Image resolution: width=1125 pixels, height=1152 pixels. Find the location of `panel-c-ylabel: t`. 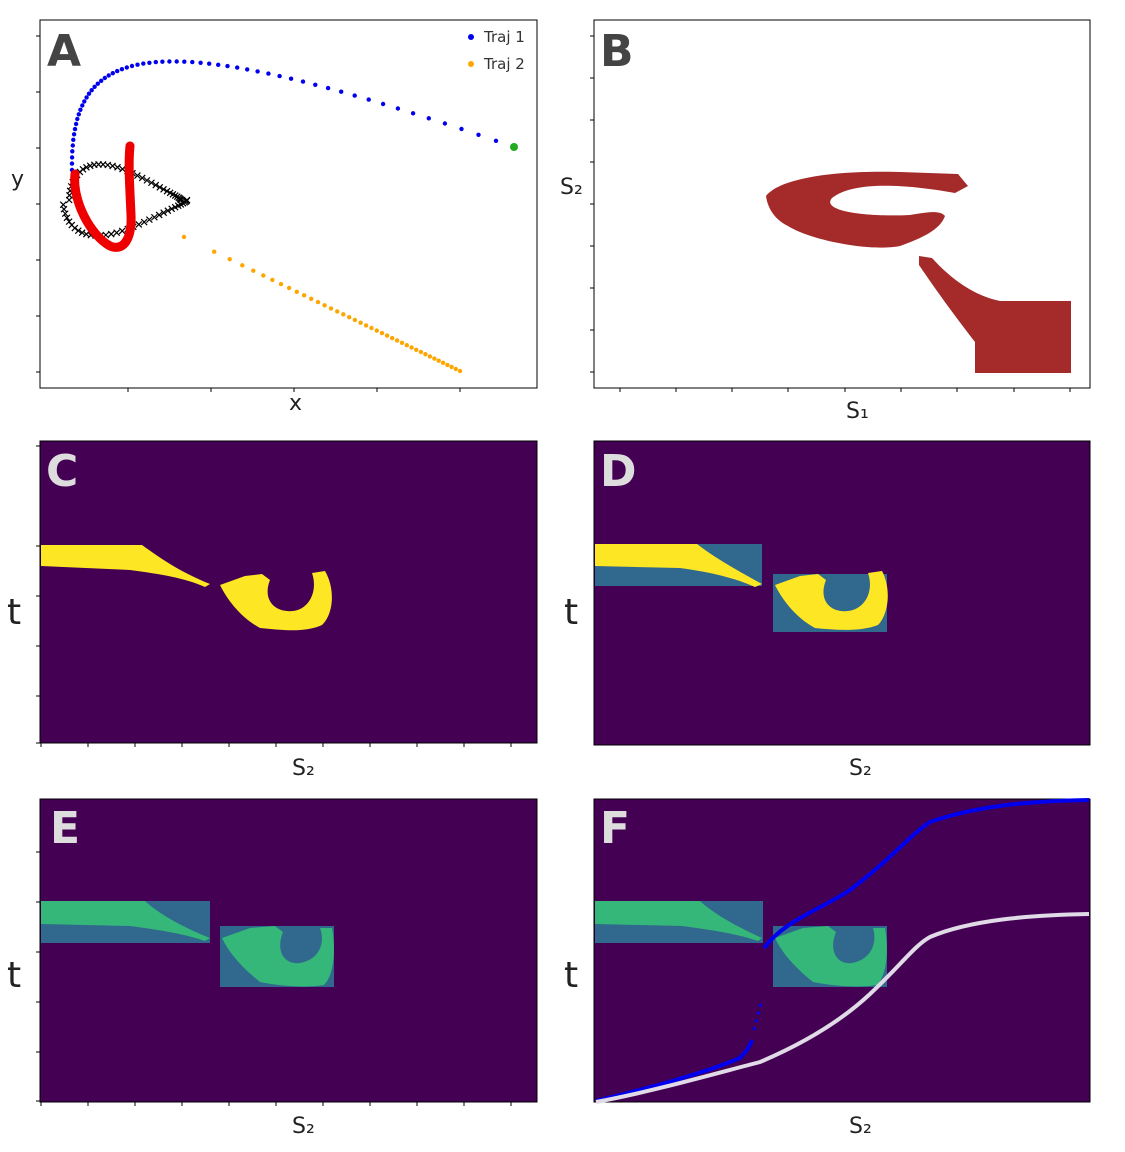

panel-c-ylabel: t is located at coordinates (14, 612).